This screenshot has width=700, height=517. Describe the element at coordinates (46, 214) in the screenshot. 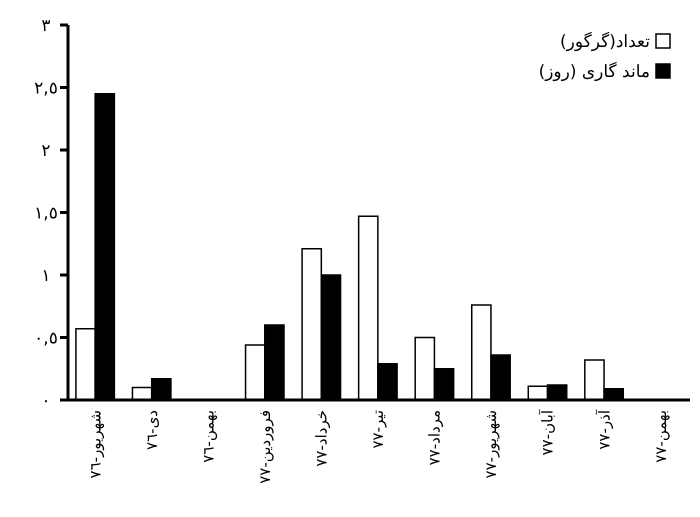

I see `y-tick-label: ١,٥` at that location.